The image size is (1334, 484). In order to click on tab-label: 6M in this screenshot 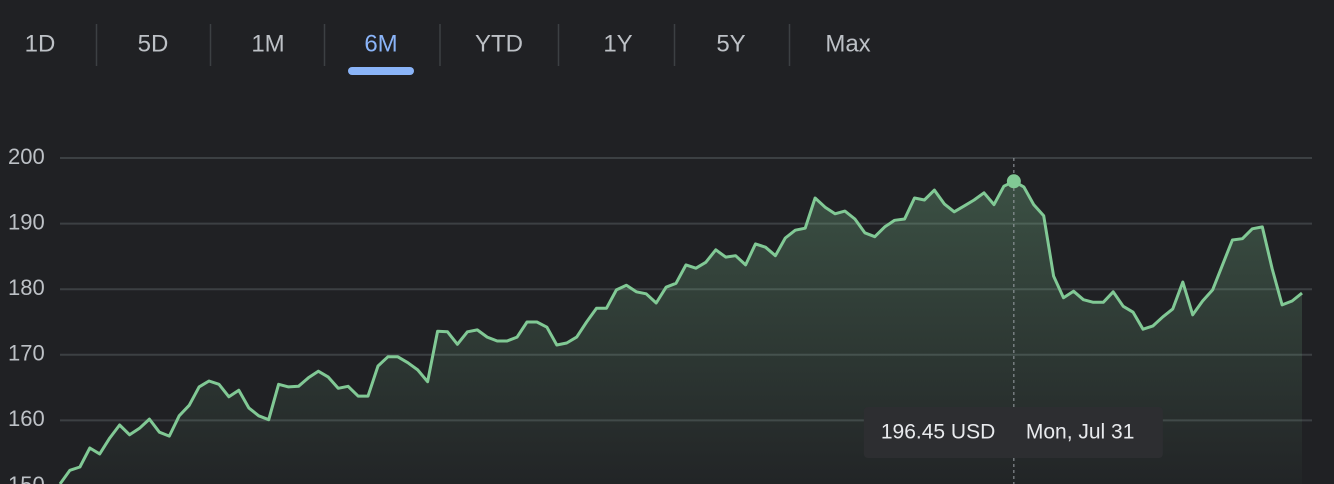, I will do `click(380, 43)`.